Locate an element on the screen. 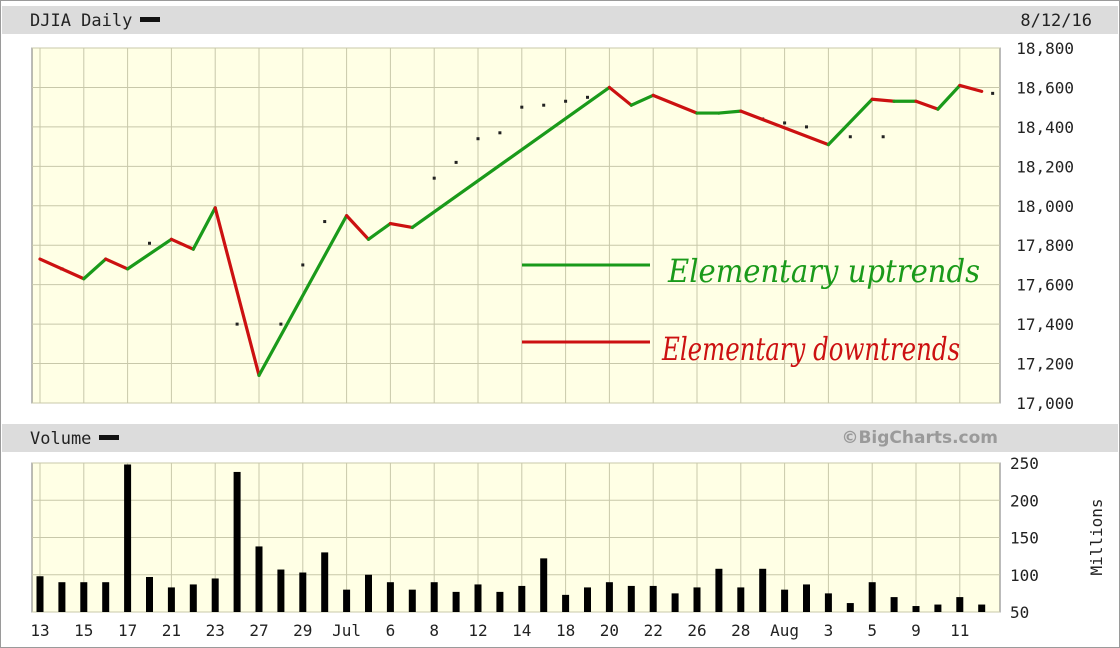  x-tick-label: 9 is located at coordinates (916, 630).